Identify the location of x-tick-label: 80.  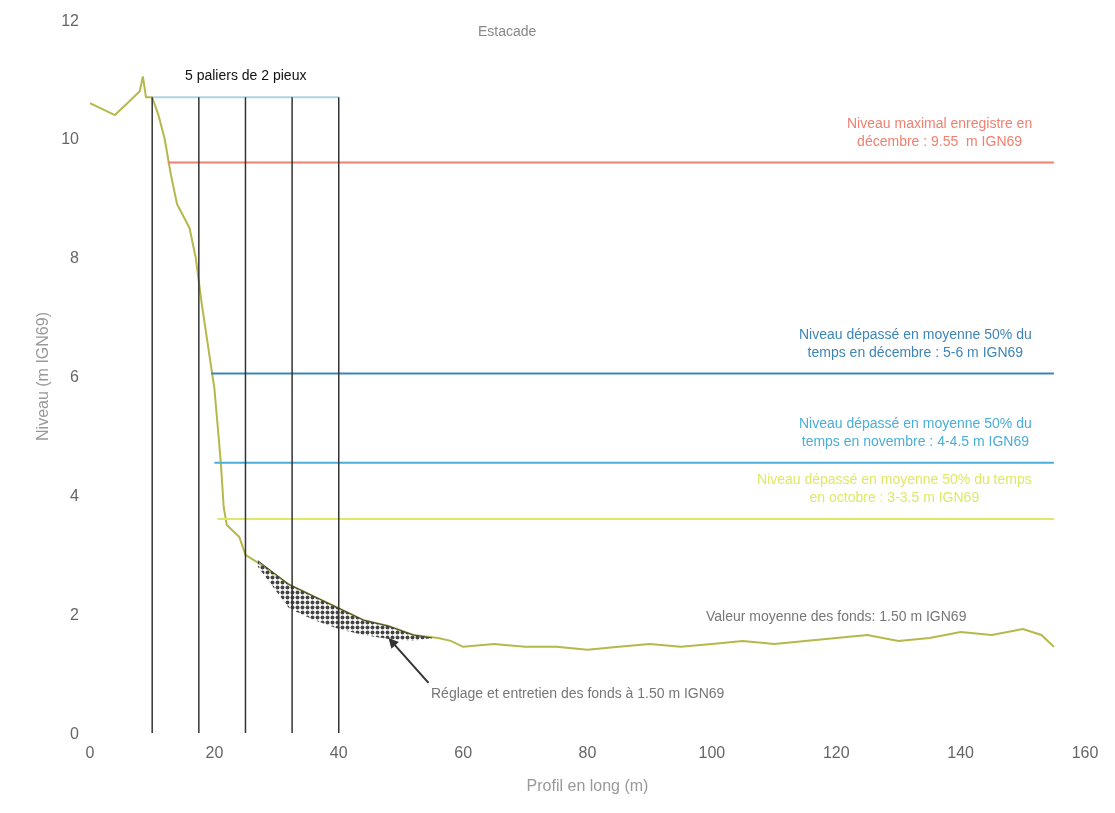
(587, 752).